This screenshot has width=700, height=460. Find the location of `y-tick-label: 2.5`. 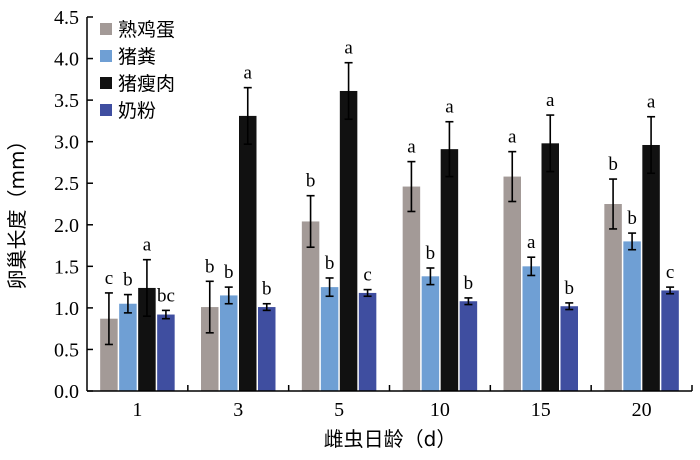

y-tick-label: 2.5 is located at coordinates (66, 184).